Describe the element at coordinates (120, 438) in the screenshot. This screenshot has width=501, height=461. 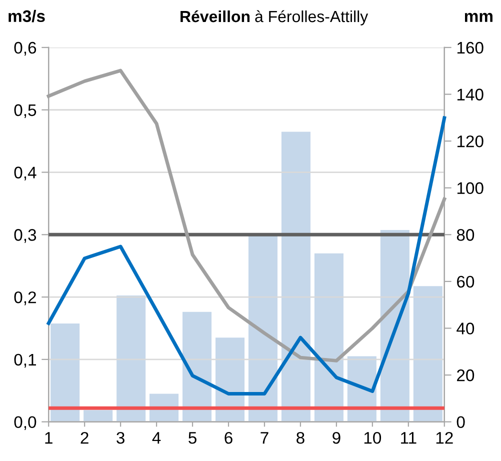
I see `x-tick-label: 3` at that location.